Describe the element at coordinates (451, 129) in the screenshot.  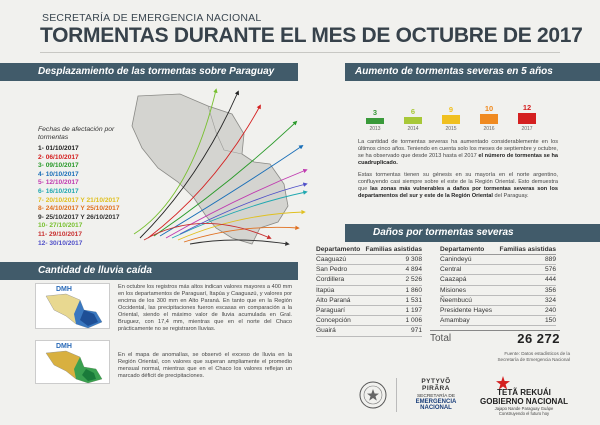
I see `bar-year-label: 2015` at that location.